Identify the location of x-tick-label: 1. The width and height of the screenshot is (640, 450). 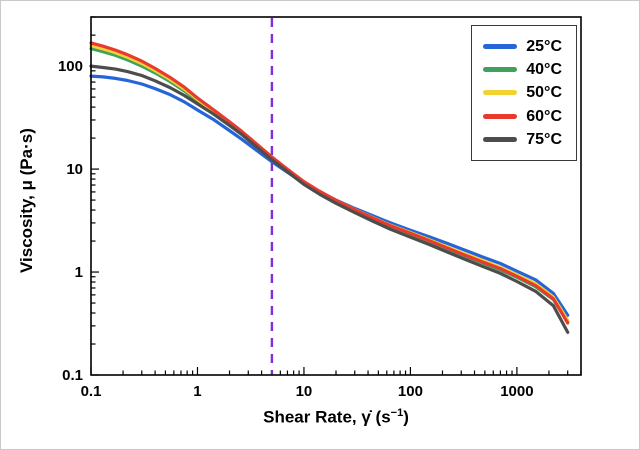
(197, 391).